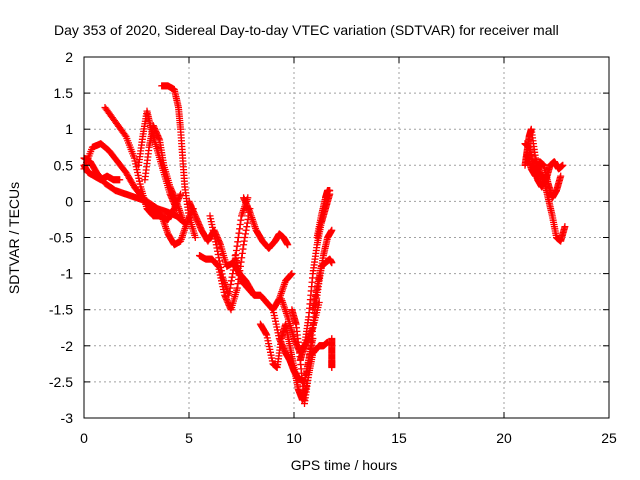  What do you see at coordinates (61, 310) in the screenshot?
I see `y-tick-label: -1.5` at bounding box center [61, 310].